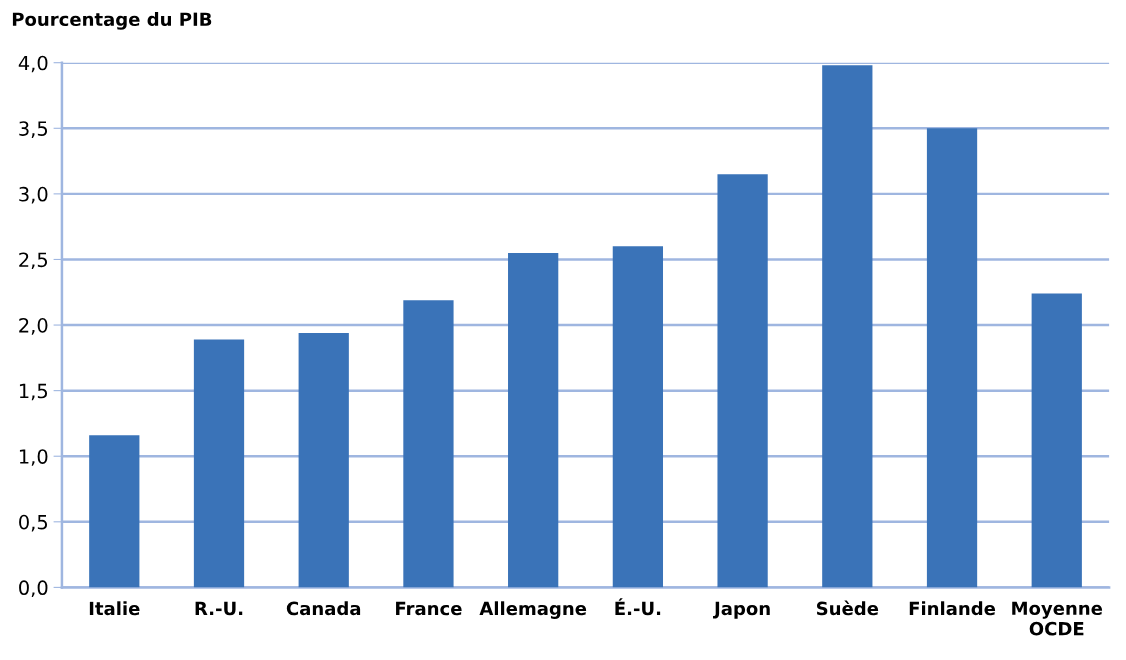 The image size is (1126, 660). What do you see at coordinates (952, 608) in the screenshot?
I see `x-tick-label: Finlande` at bounding box center [952, 608].